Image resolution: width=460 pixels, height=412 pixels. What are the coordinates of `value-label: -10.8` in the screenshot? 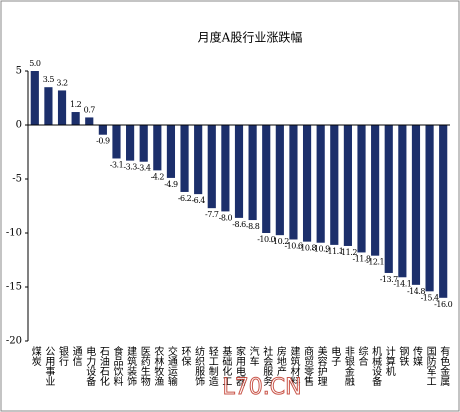 It's located at (307, 248).